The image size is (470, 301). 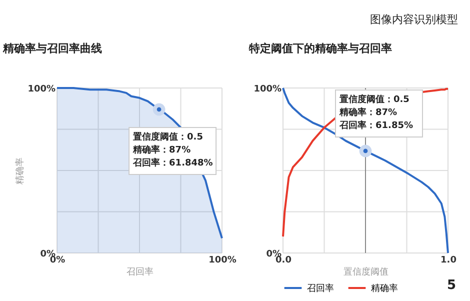 I want to click on x-axis-title: 召回率, so click(x=140, y=272).